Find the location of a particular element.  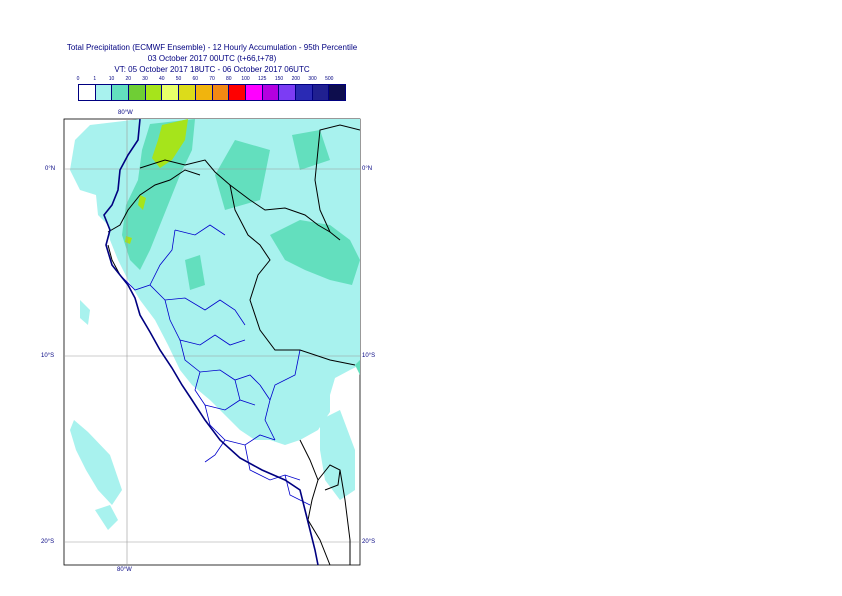

legend-label: 80 is located at coordinates (228, 79).